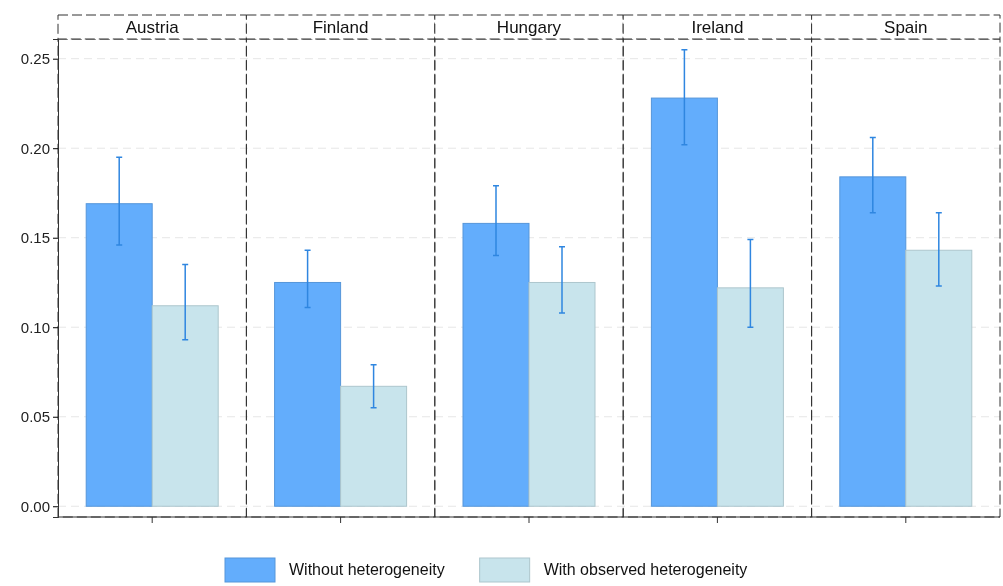 Image resolution: width=1003 pixels, height=586 pixels. What do you see at coordinates (35, 58) in the screenshot?
I see `y-tick-label: 0.25` at bounding box center [35, 58].